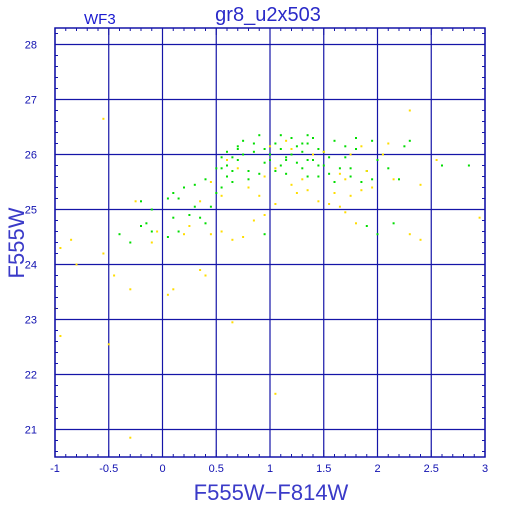  I want to click on x-tick-label: 3, so click(485, 469).